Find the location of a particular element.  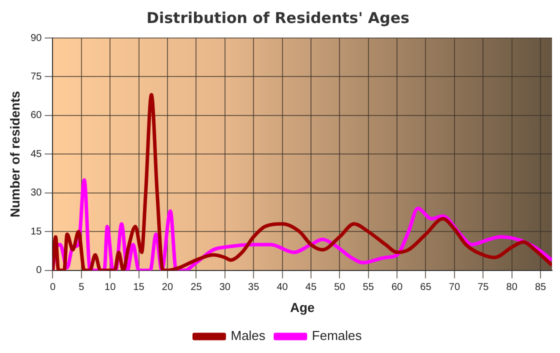

x-axis-title: Age is located at coordinates (302, 307).